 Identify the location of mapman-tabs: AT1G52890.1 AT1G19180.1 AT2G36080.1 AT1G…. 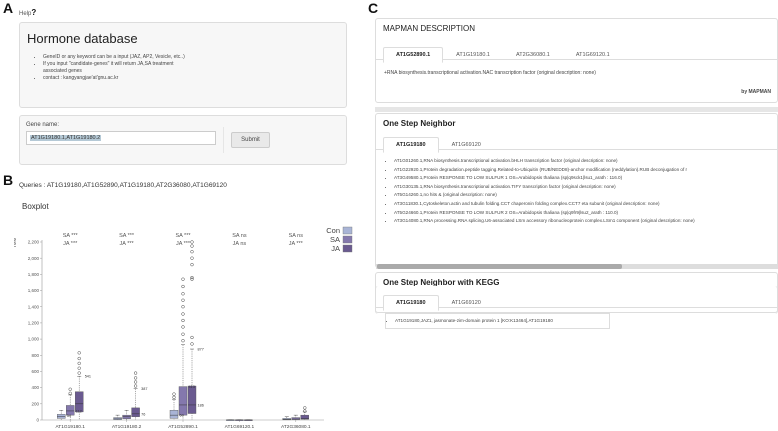
(503, 55).